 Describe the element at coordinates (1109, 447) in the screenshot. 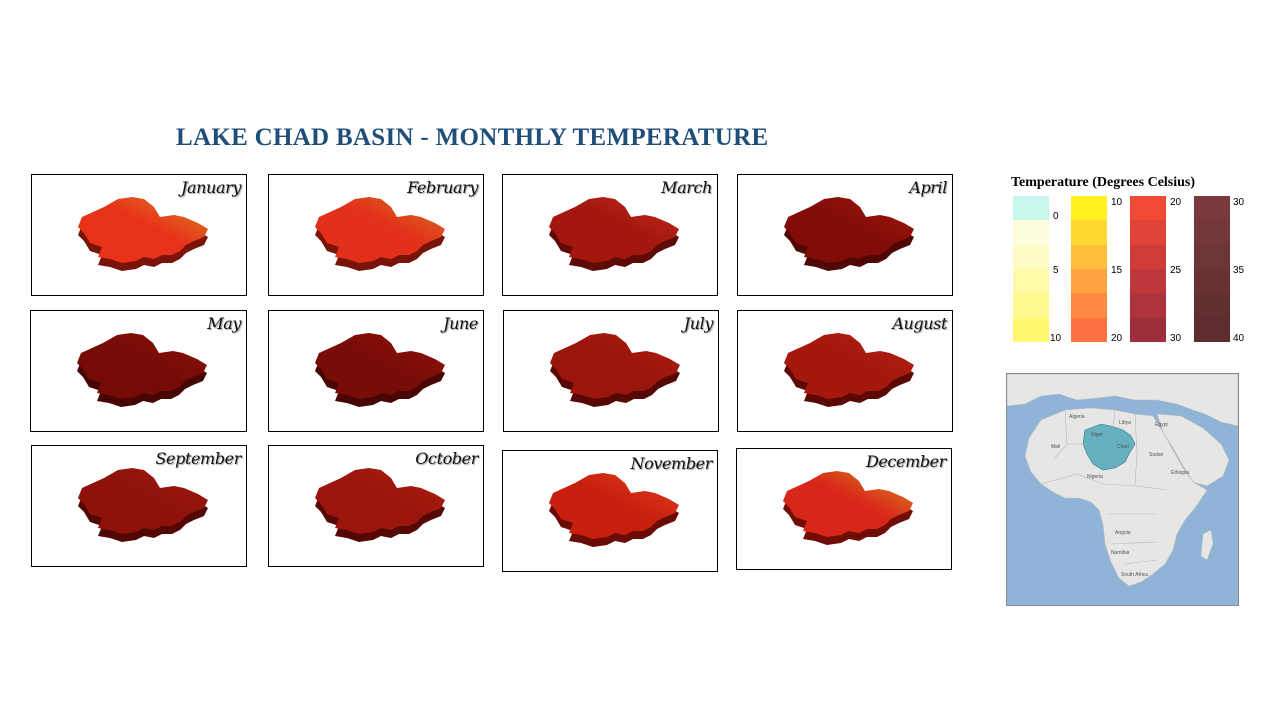

I see `lake-chad-basin-highlight` at that location.